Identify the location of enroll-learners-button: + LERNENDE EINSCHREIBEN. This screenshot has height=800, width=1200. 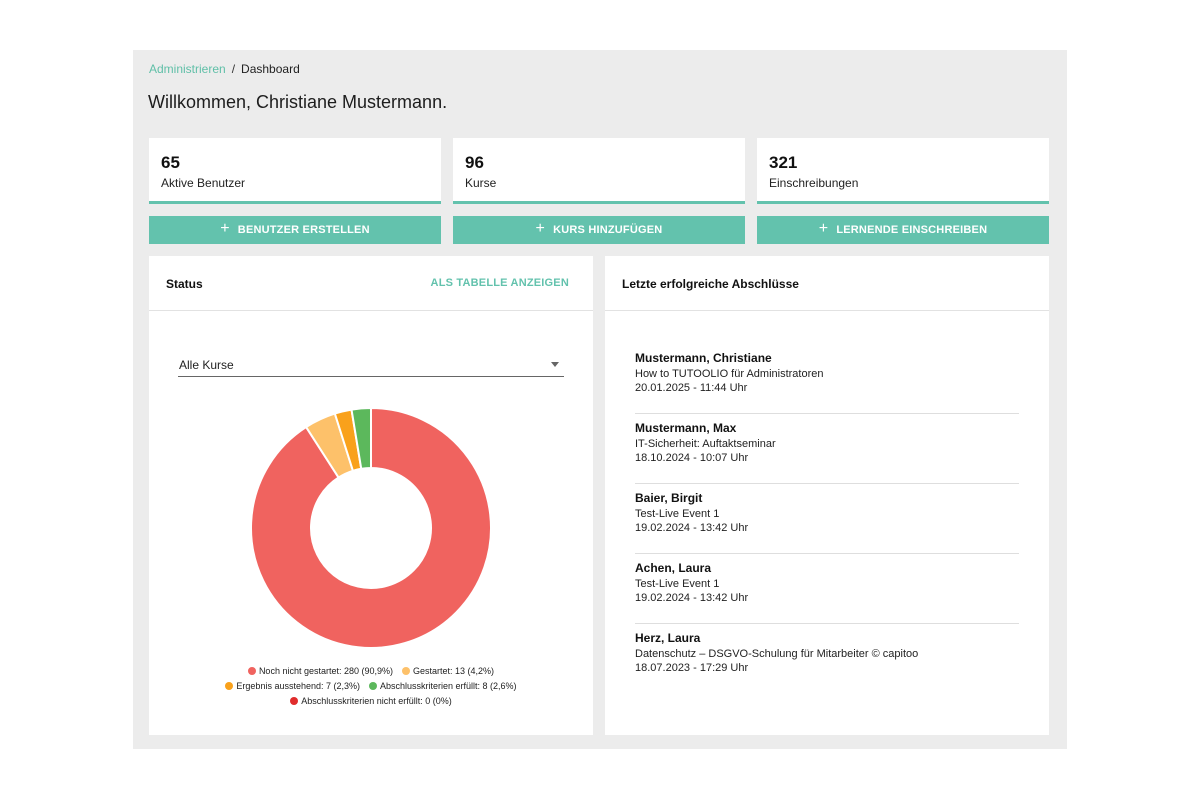
(903, 230).